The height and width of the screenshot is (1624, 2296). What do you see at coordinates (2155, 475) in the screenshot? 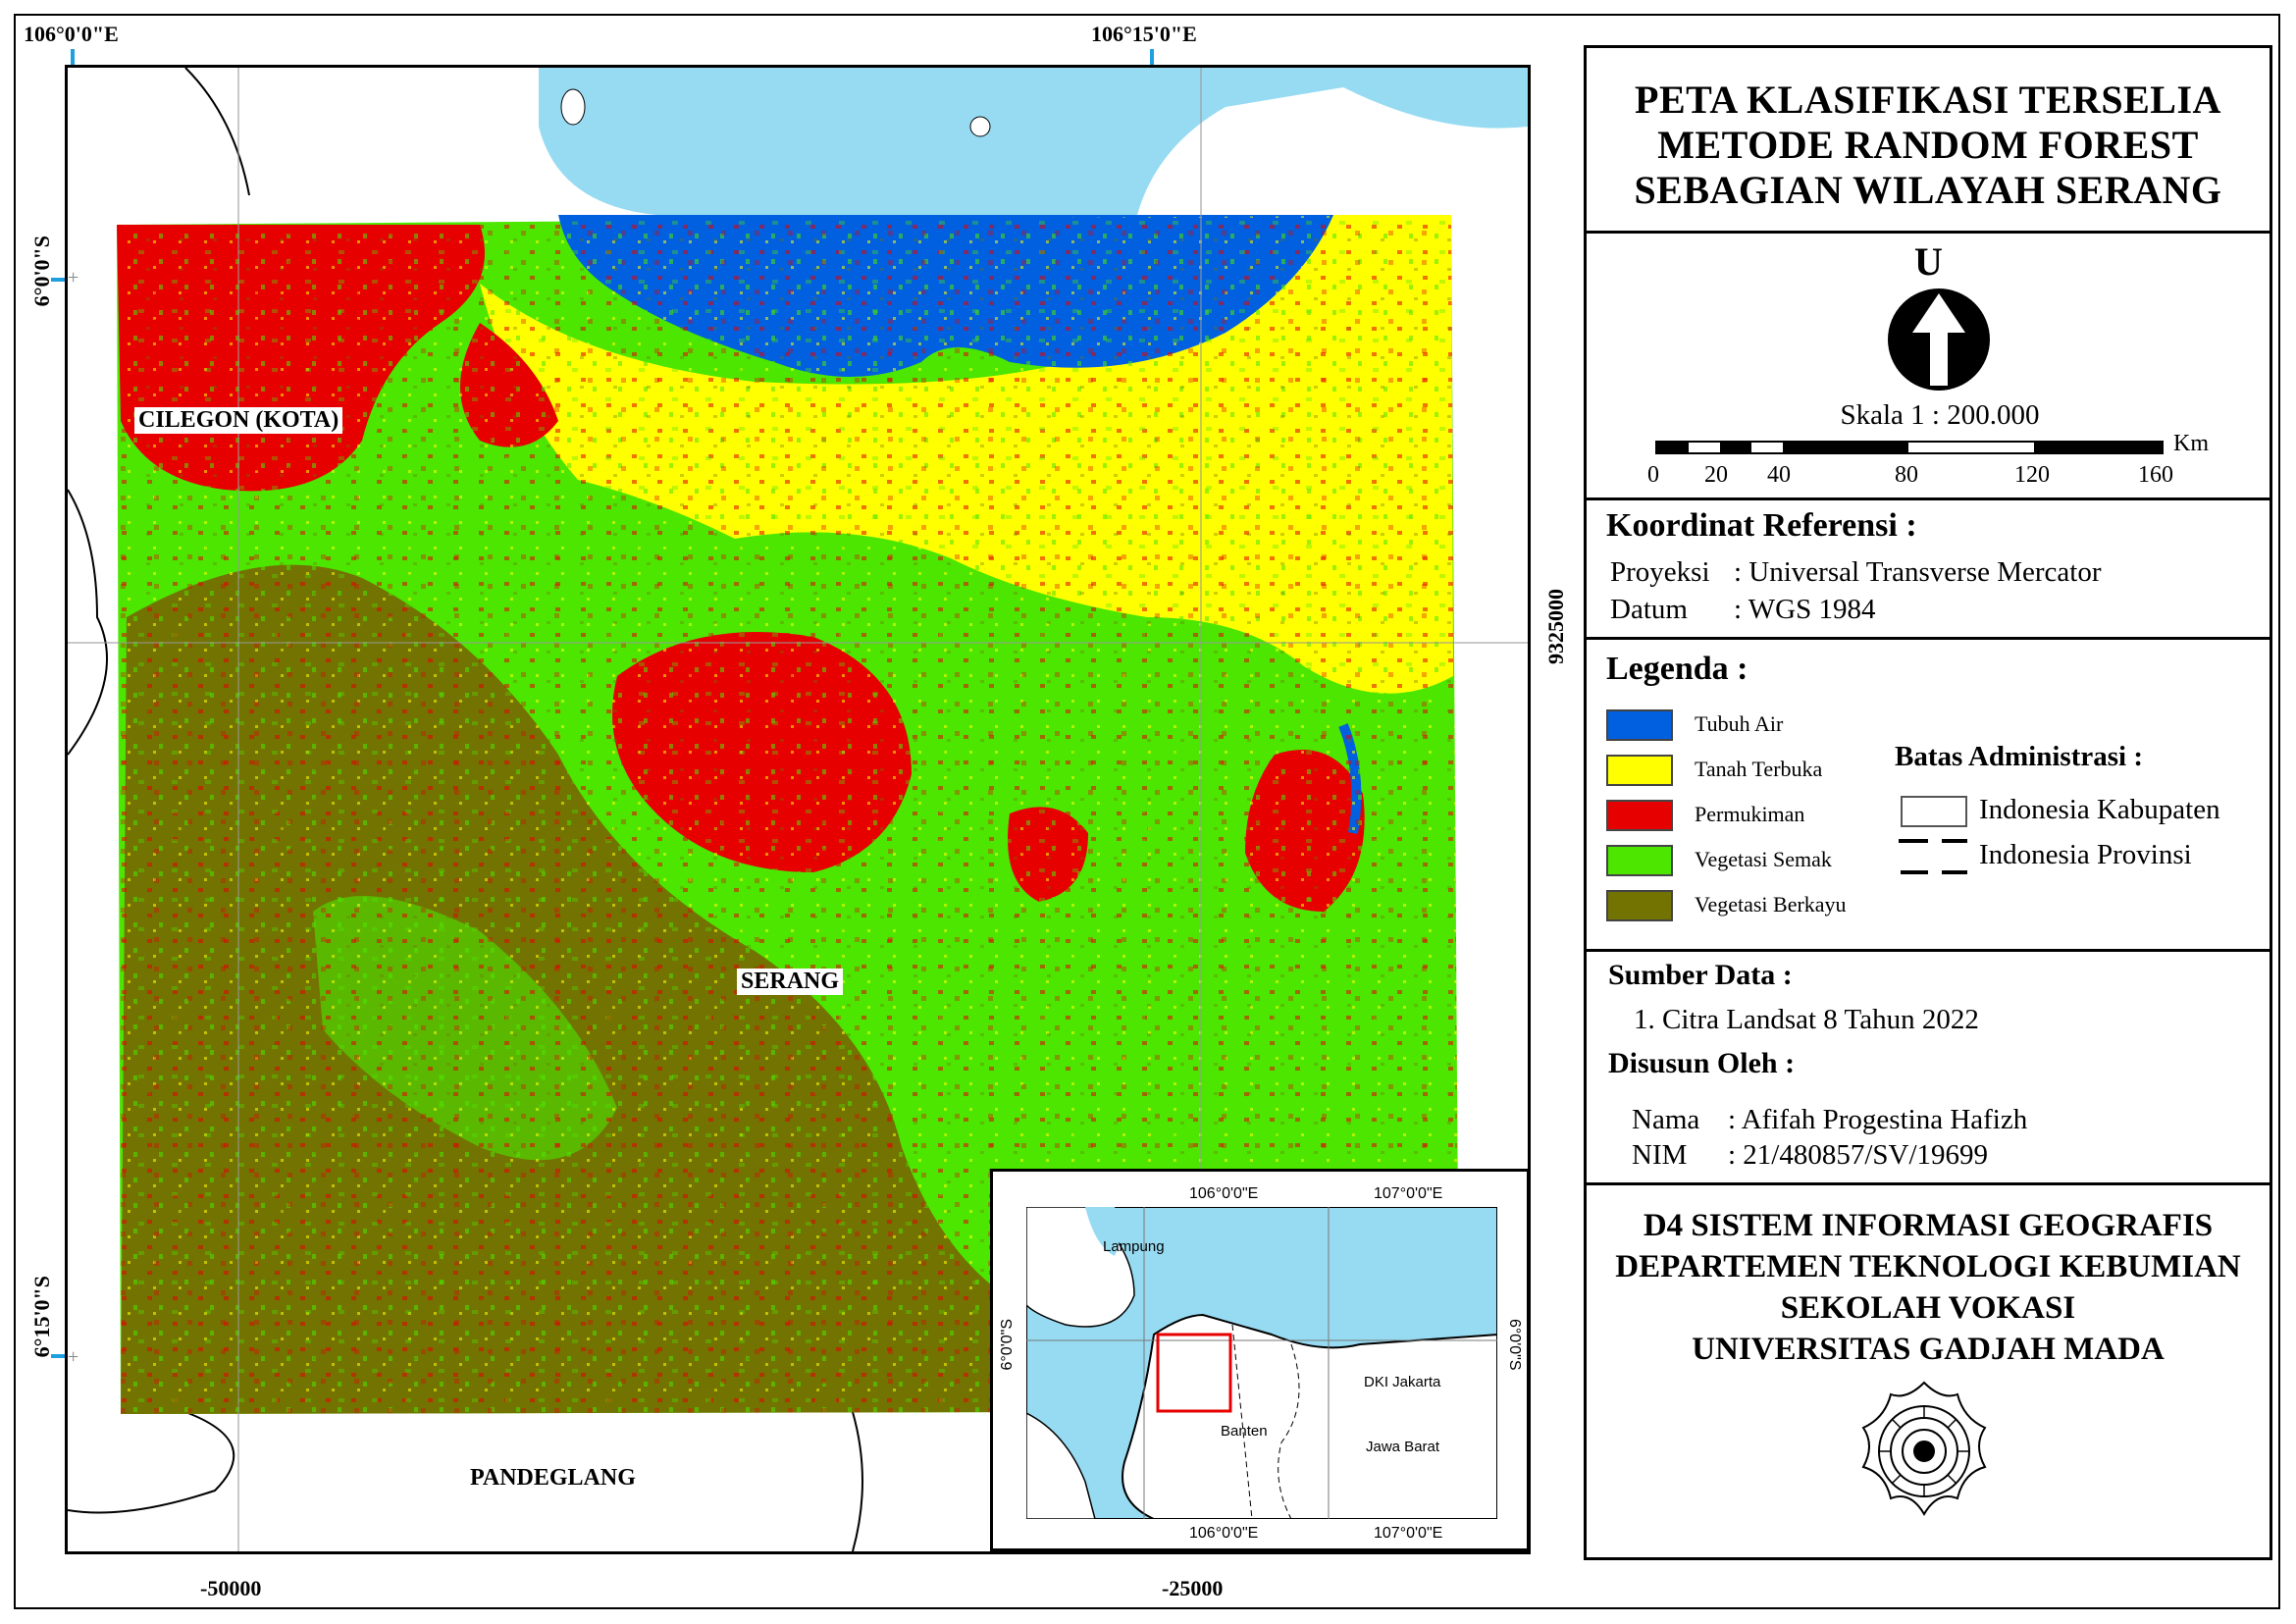
I see `scale-tick: 160` at bounding box center [2155, 475].